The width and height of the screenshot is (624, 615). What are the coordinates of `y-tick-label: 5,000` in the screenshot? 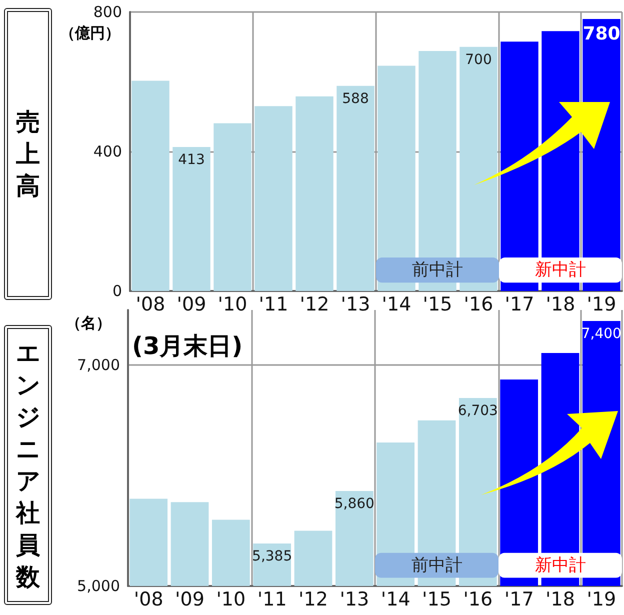 It's located at (98, 586).